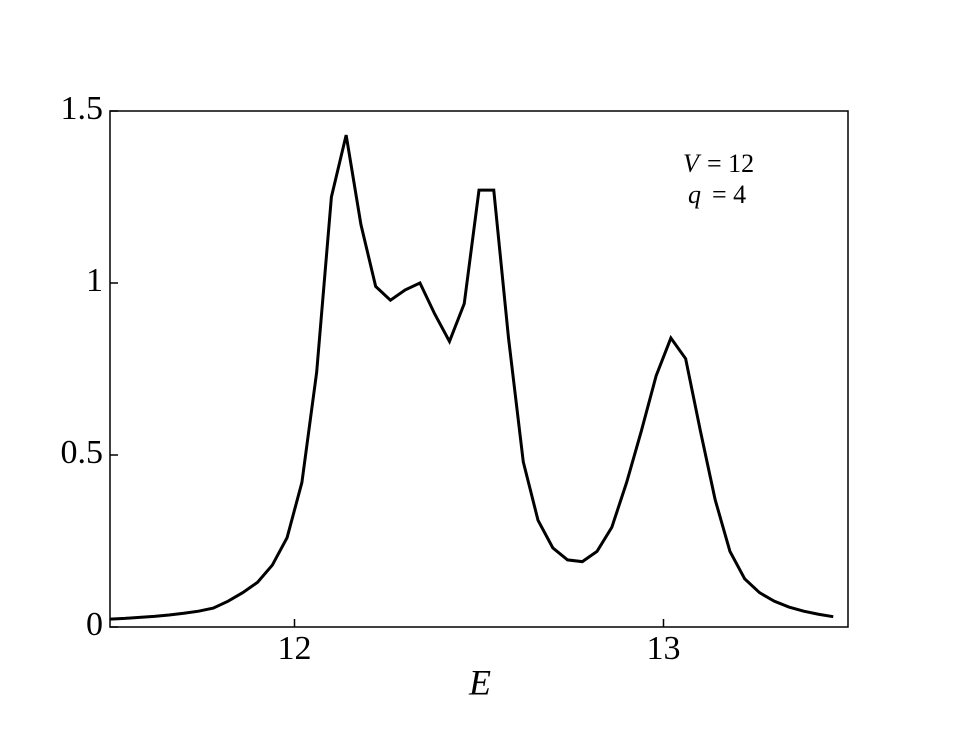  I want to click on y-tick-label: 0, so click(94, 624).